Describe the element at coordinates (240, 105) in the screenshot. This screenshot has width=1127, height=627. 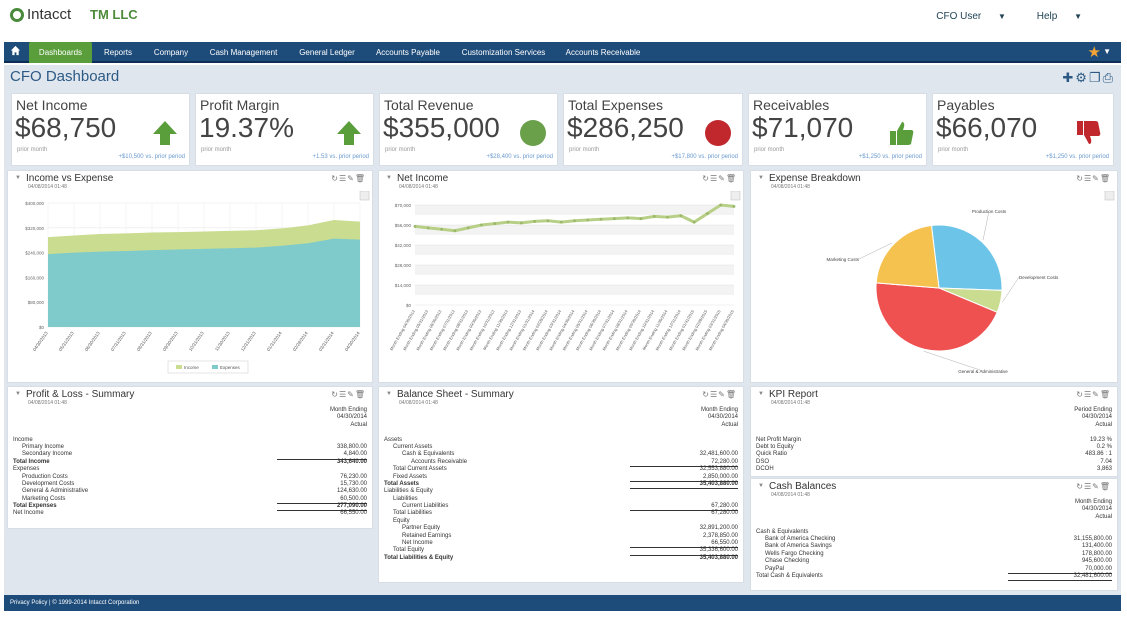
I see `kpi-title: Profit Margin` at that location.